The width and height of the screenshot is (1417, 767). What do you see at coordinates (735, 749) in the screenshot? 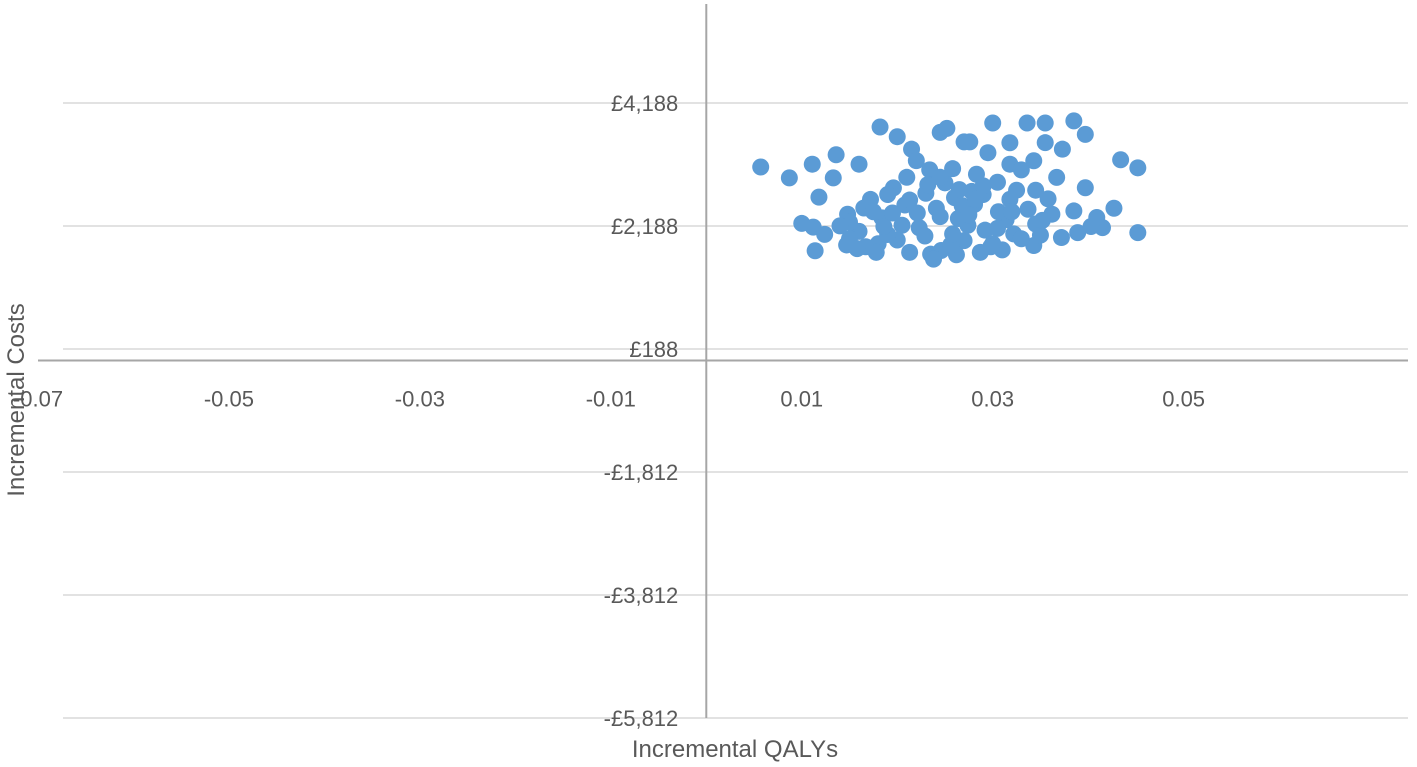
I see `x-axis-title: Incremental QALYs` at bounding box center [735, 749].